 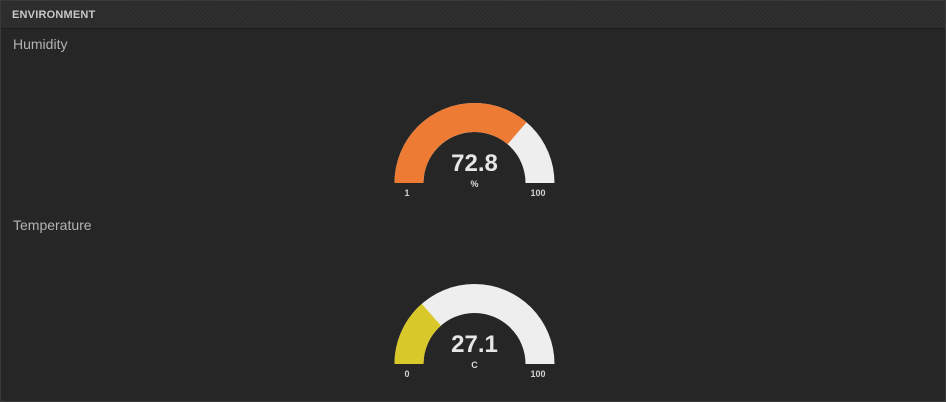 What do you see at coordinates (52, 225) in the screenshot?
I see `temperature-label: Temperature` at bounding box center [52, 225].